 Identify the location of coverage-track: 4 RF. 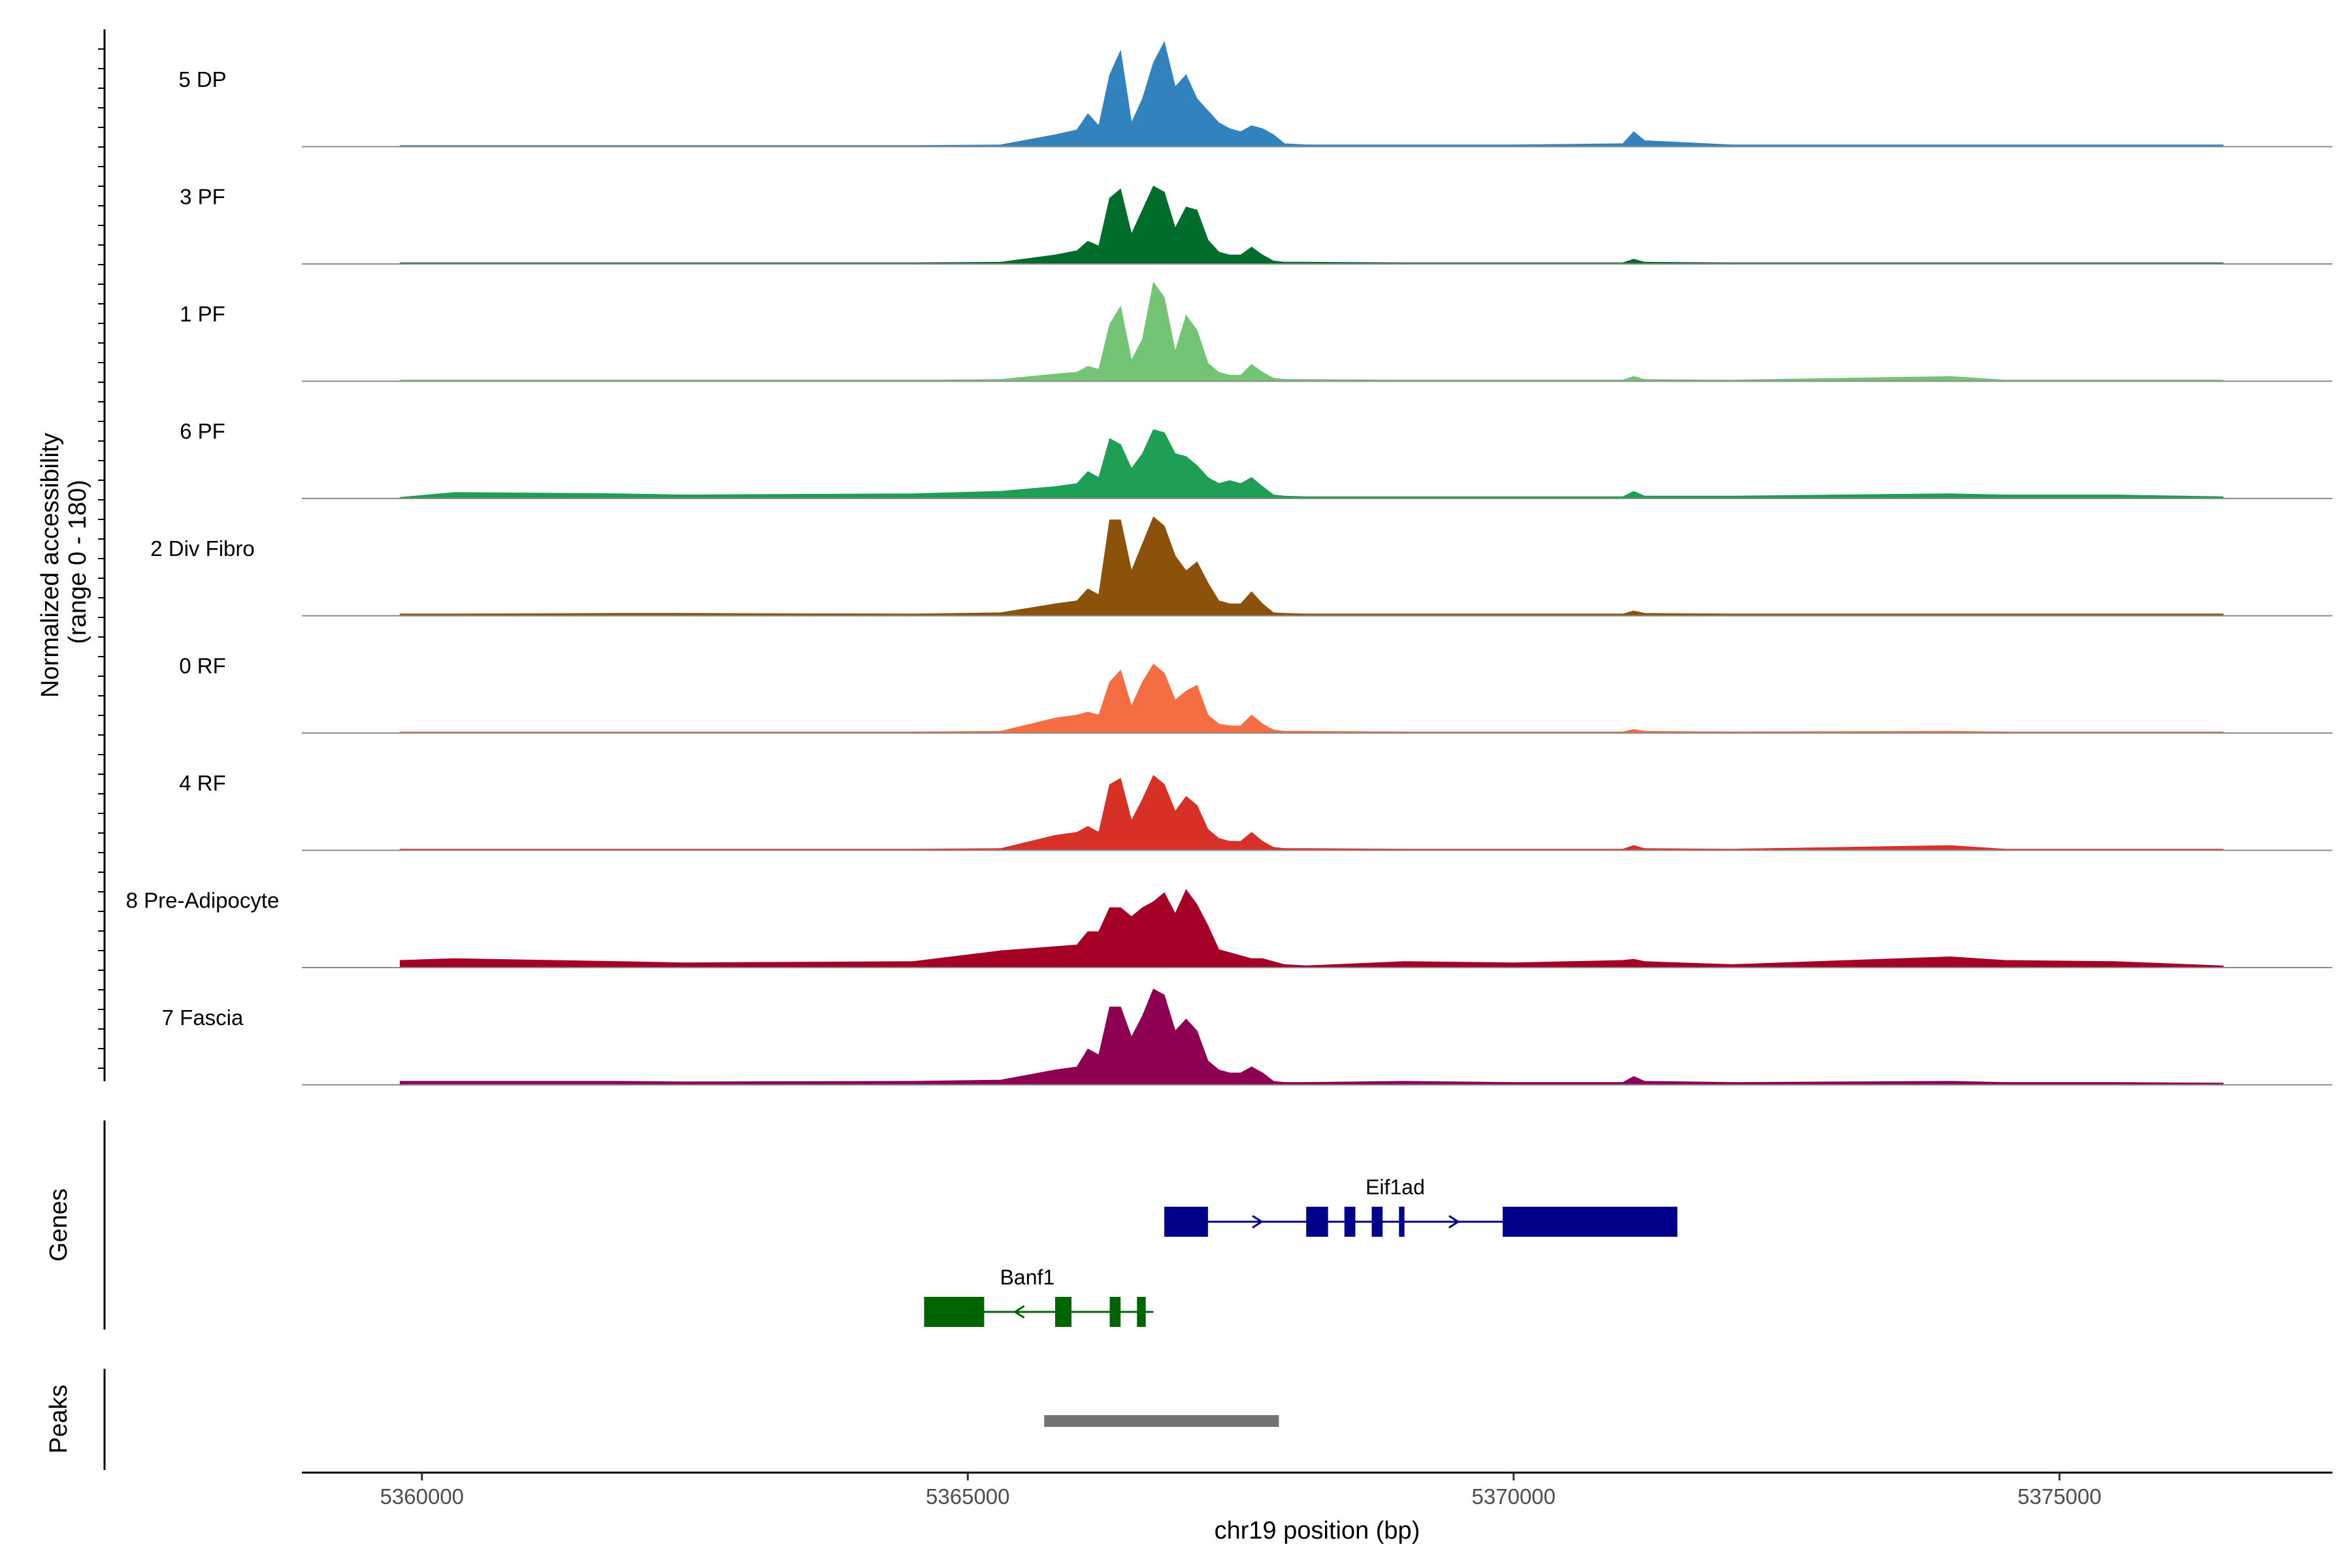
(1255, 811).